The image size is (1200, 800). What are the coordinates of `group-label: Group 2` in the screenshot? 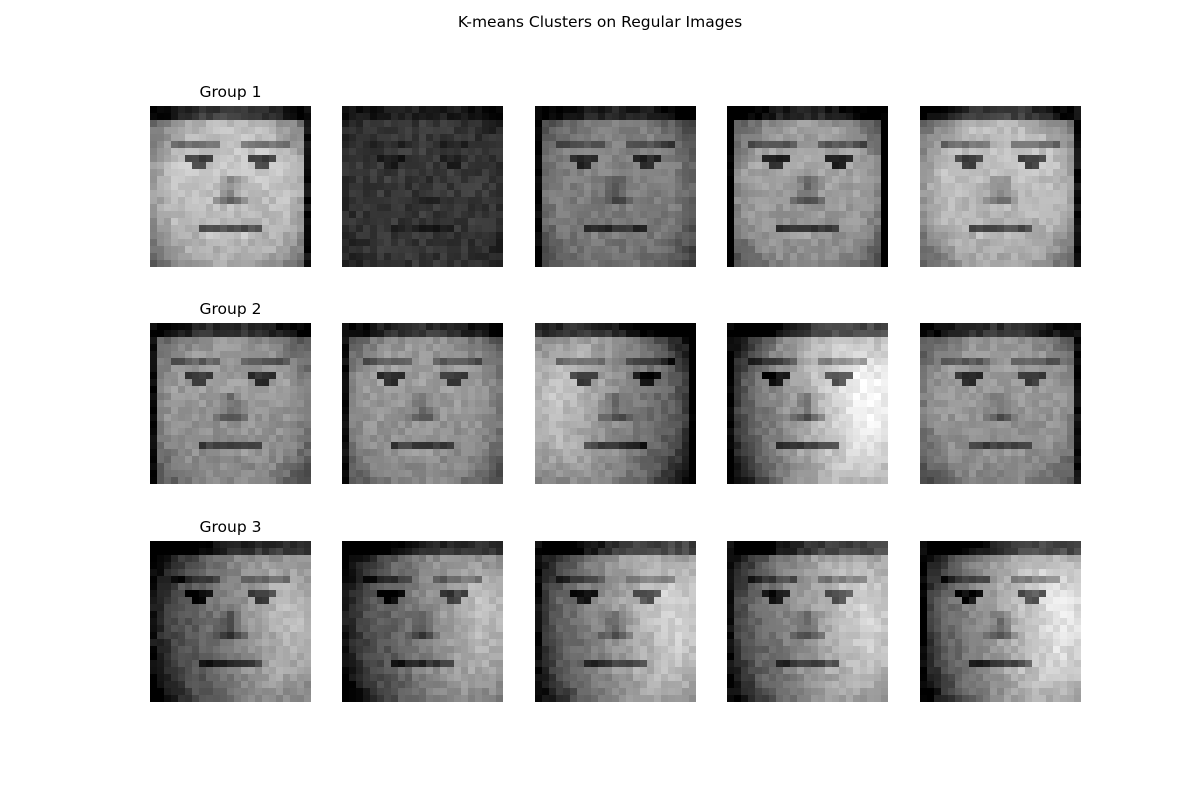 It's located at (230, 309).